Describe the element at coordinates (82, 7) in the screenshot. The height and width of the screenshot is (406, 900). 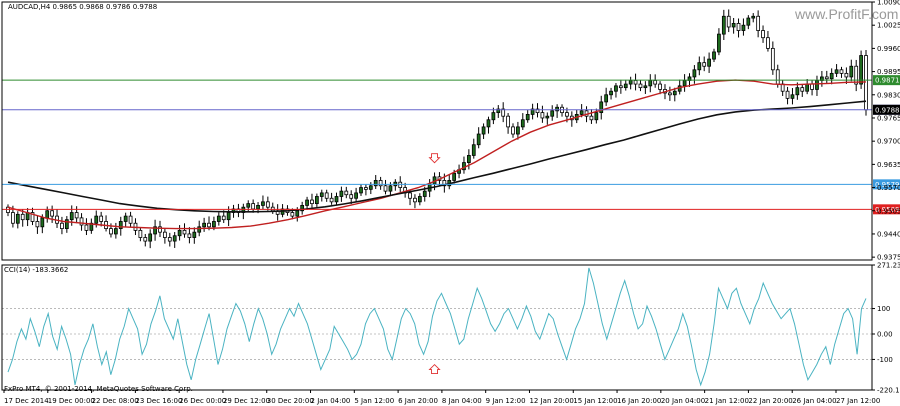
I see `symbol-info: AUDCAD,H4 0.9865 0.9868 0.9786 0.9788` at that location.